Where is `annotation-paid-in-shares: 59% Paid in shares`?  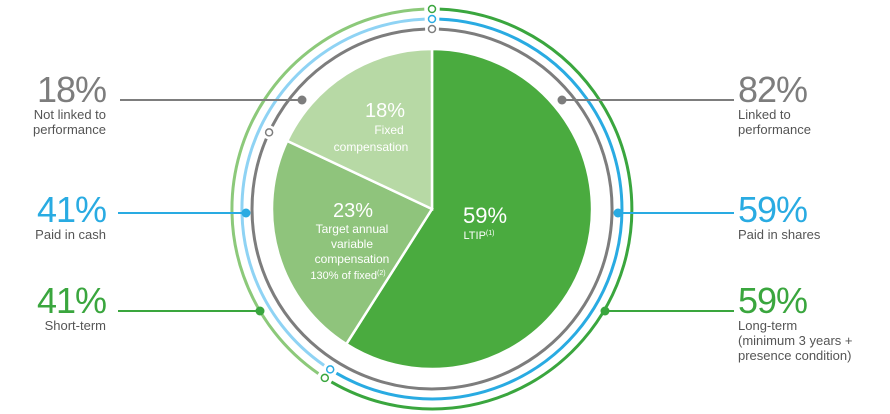 annotation-paid-in-shares: 59% Paid in shares is located at coordinates (779, 217).